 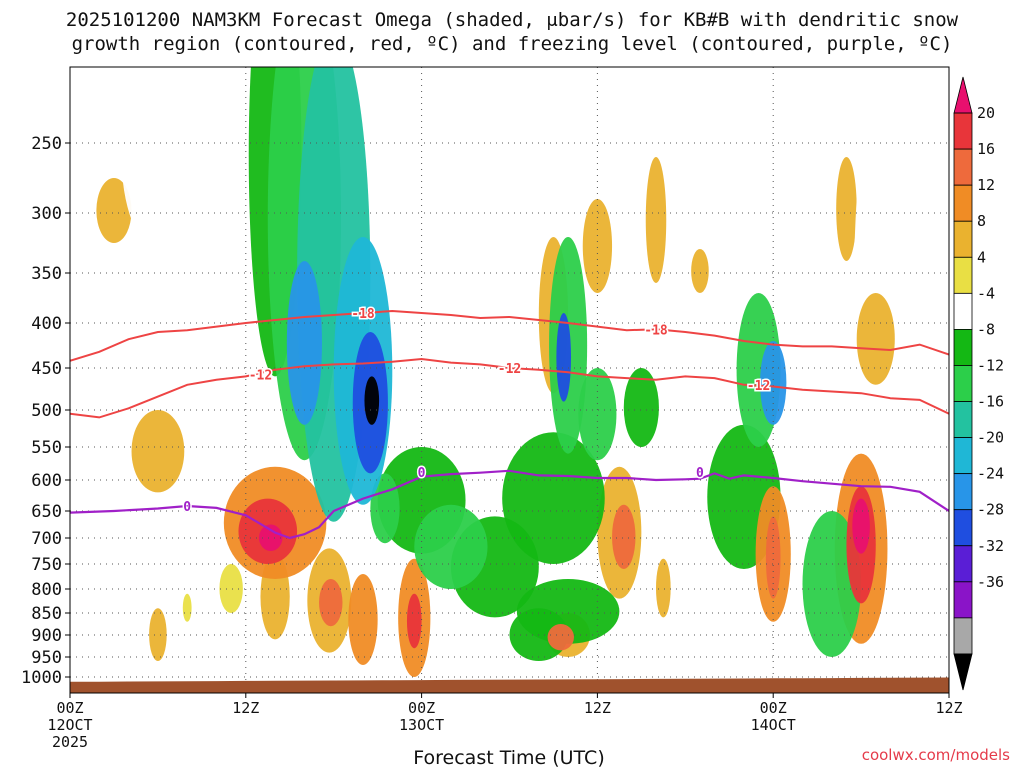 I want to click on x-tick-label-36-0: 12Z, so click(x=597, y=708).